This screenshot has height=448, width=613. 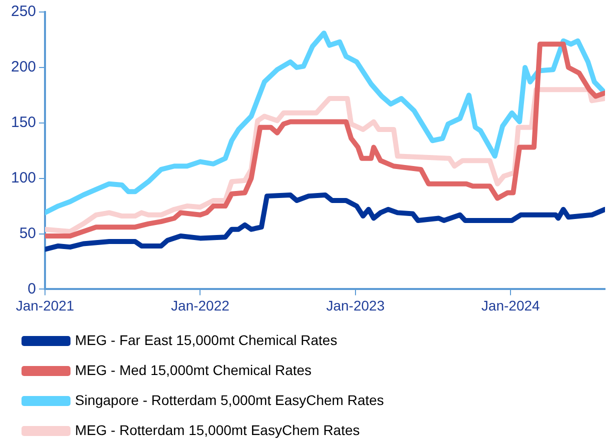 I want to click on y-tick-label: 250, so click(x=23, y=11).